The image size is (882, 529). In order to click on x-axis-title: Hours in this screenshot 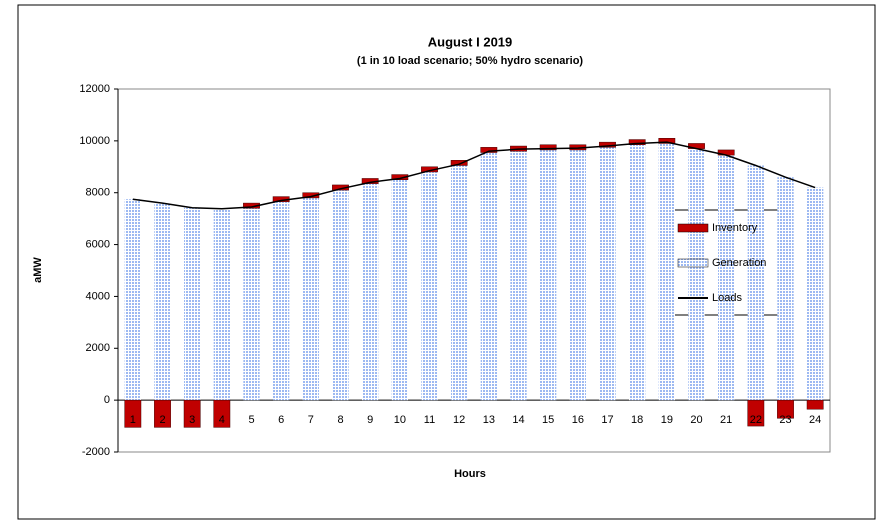, I will do `click(470, 474)`.